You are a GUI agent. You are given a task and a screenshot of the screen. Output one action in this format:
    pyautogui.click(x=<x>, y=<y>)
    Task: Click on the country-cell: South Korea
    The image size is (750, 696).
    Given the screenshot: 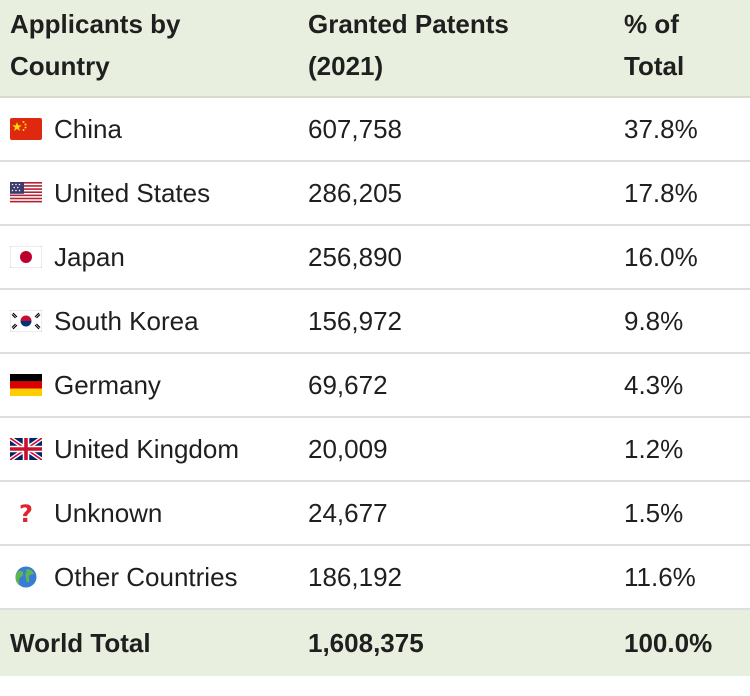 What is the action you would take?
    pyautogui.click(x=149, y=321)
    